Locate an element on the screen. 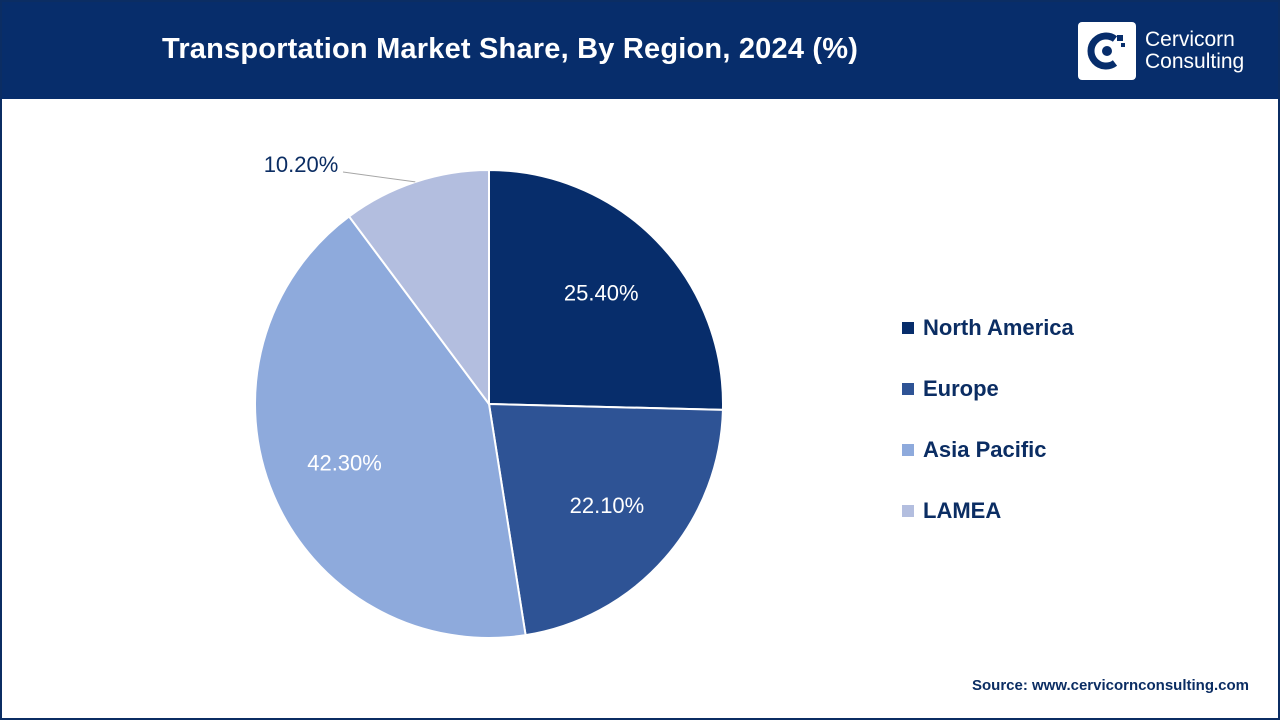  chart-legend: North America Europe Asia Pacific LAMEA is located at coordinates (988, 419).